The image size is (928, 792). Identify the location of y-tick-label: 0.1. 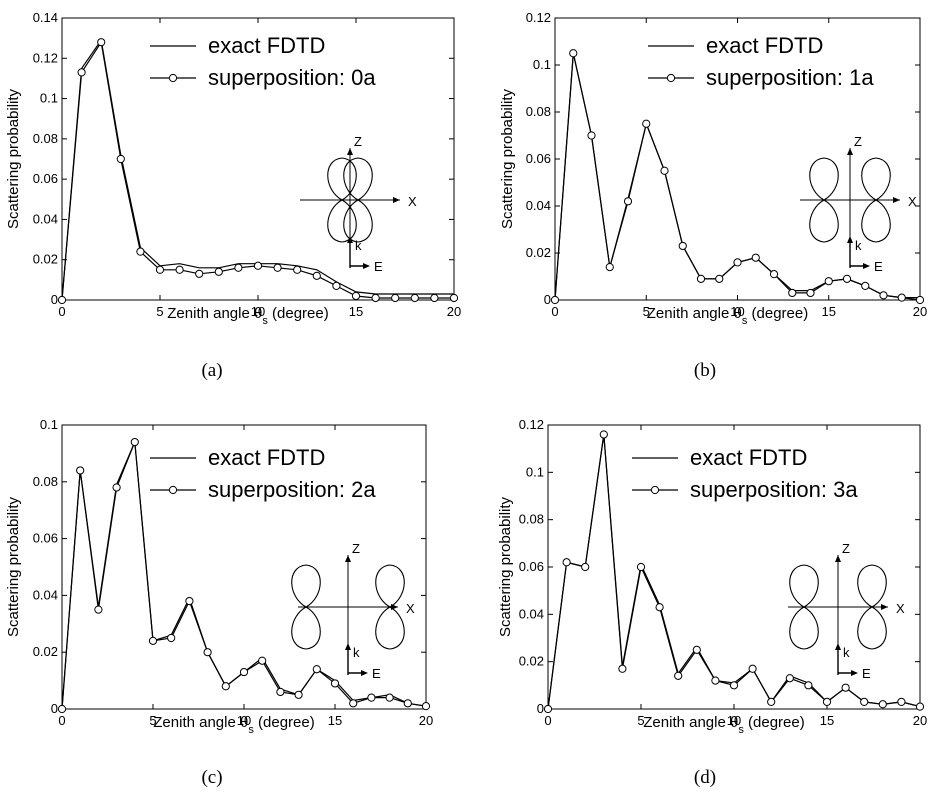
(535, 471).